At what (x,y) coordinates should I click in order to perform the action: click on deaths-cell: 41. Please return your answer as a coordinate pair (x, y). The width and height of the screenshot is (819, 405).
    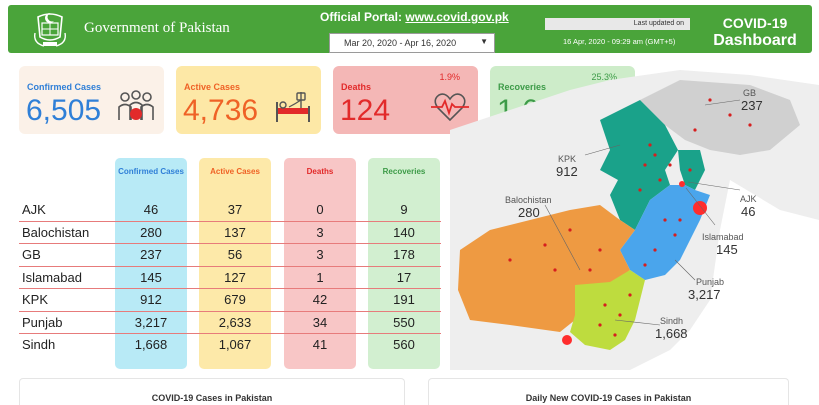
    Looking at the image, I should click on (320, 344).